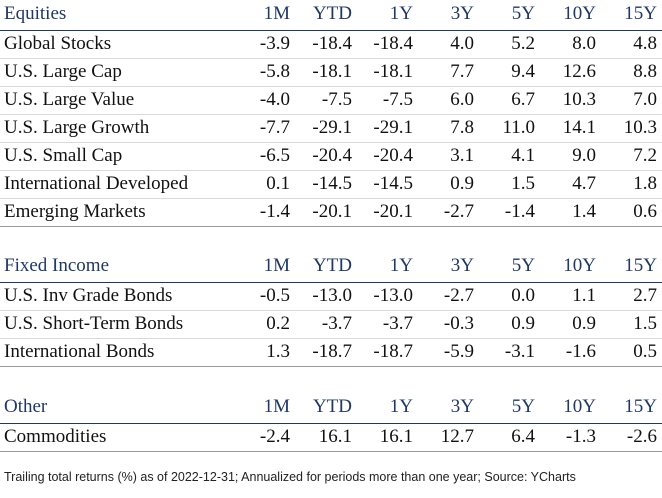 The height and width of the screenshot is (498, 662). Describe the element at coordinates (523, 295) in the screenshot. I see `cell: 0.0` at that location.